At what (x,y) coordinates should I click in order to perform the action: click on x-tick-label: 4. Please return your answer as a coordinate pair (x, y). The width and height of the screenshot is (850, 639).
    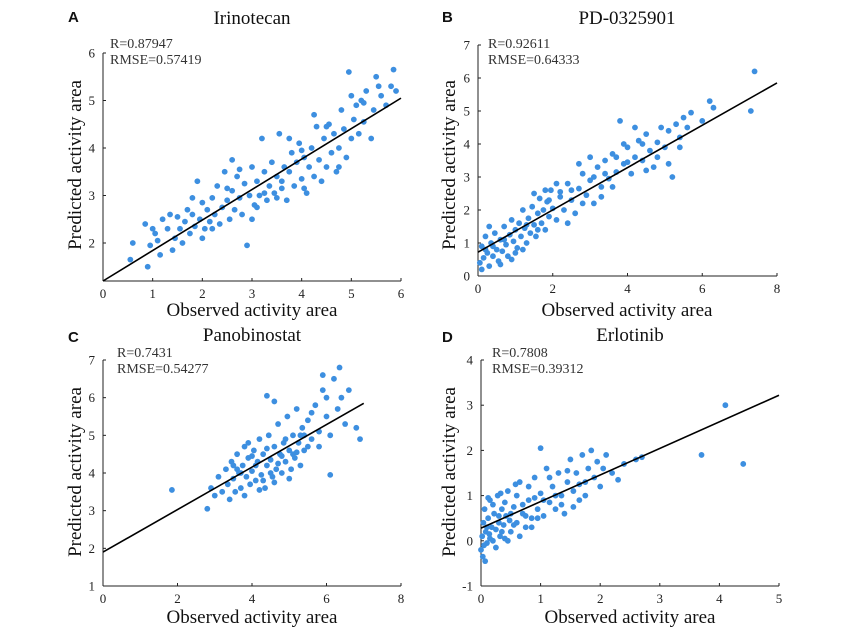
    Looking at the image, I should click on (627, 288).